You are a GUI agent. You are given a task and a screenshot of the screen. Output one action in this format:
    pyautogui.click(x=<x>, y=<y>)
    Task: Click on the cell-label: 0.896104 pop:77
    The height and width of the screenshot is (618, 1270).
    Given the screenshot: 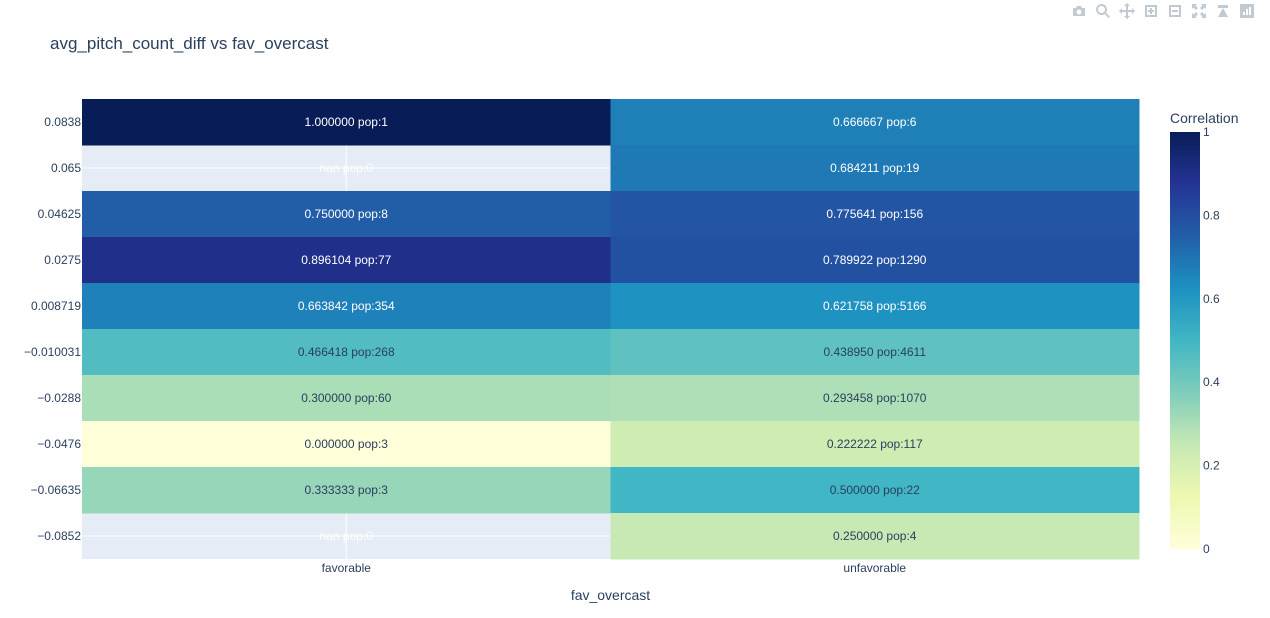 What is the action you would take?
    pyautogui.click(x=346, y=260)
    